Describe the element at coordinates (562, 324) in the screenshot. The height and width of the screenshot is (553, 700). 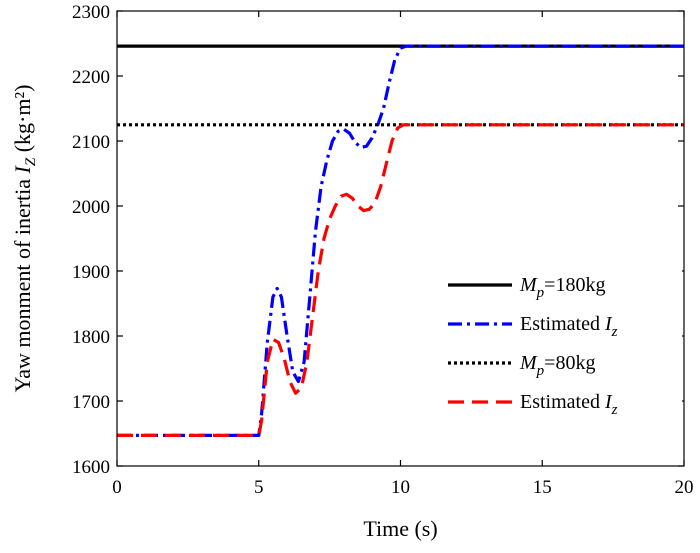
I see `legend-est180-text: Estimated` at that location.